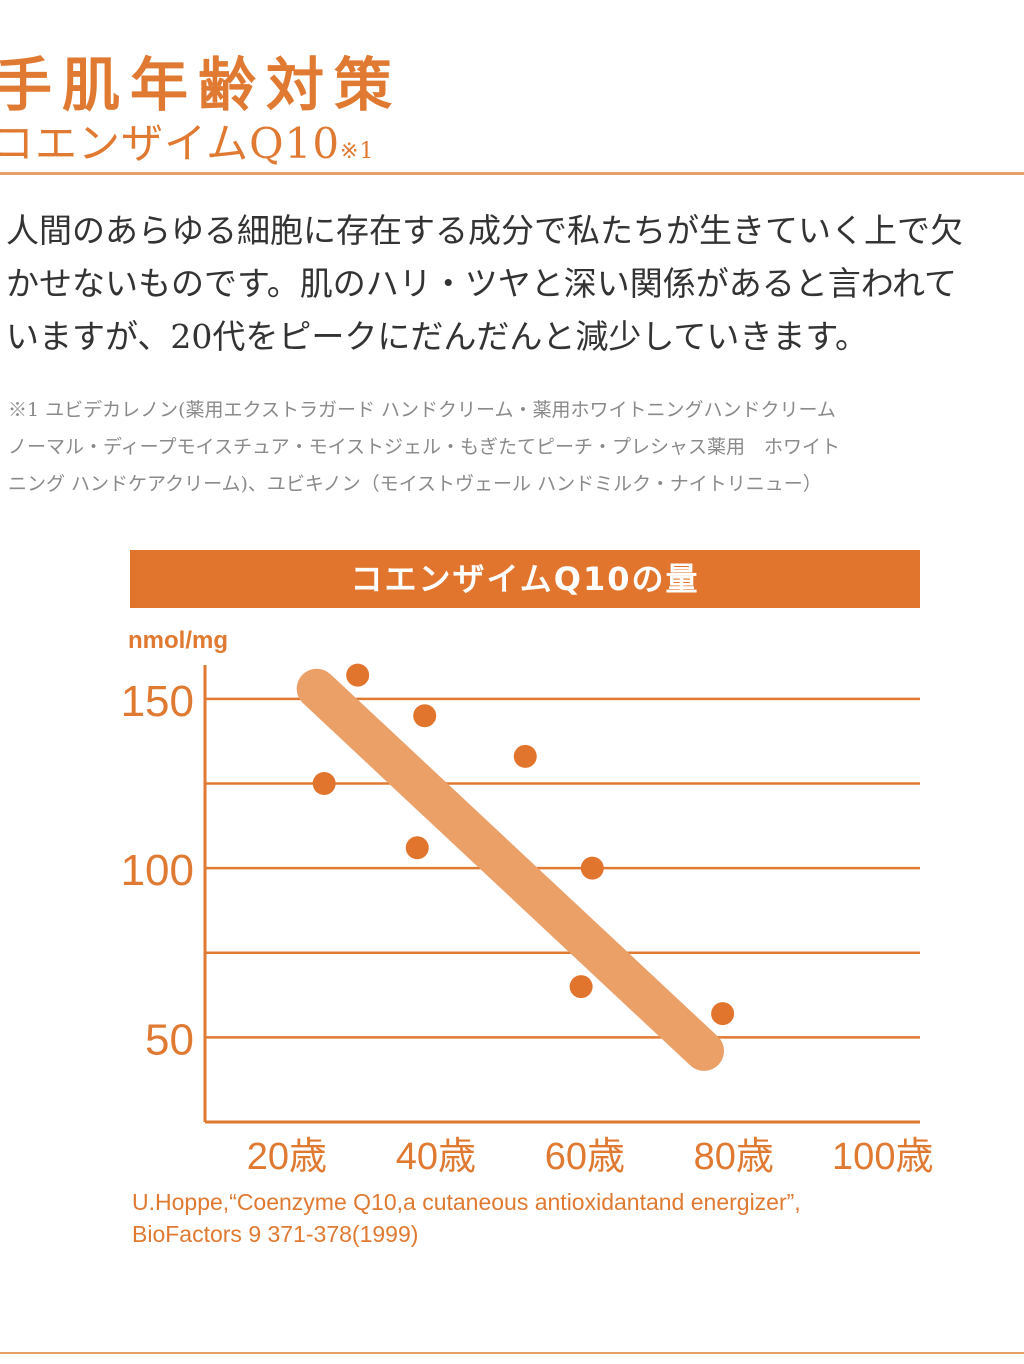  I want to click on source-line: BioFactors 9 371-378(1999), so click(275, 1234).